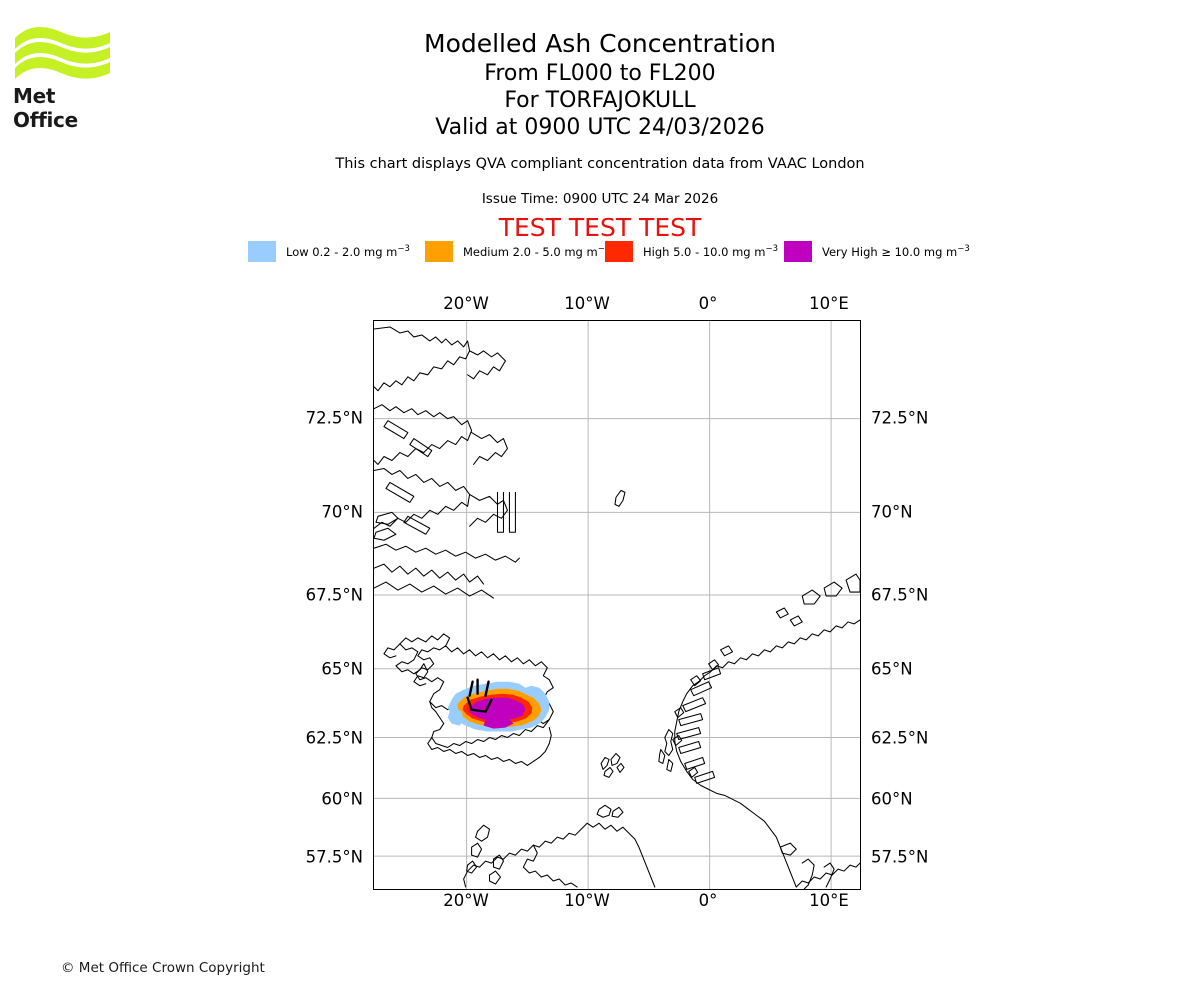 This screenshot has width=1200, height=1000. I want to click on lat-label-right-725n: 72.5°N, so click(900, 418).